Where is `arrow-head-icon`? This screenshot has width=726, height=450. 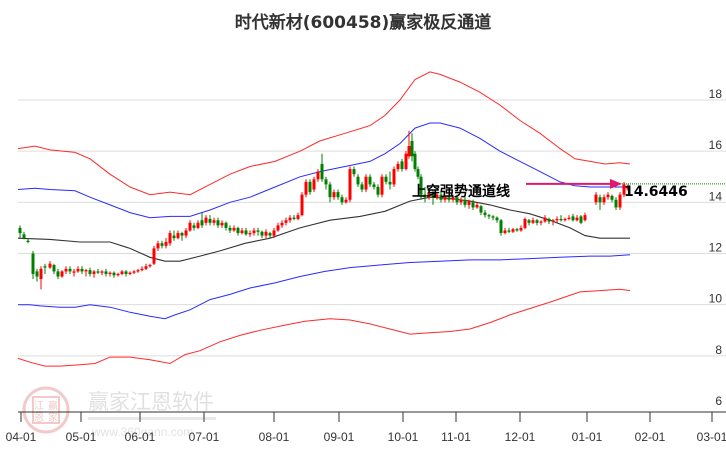
arrow-head-icon is located at coordinates (616, 183).